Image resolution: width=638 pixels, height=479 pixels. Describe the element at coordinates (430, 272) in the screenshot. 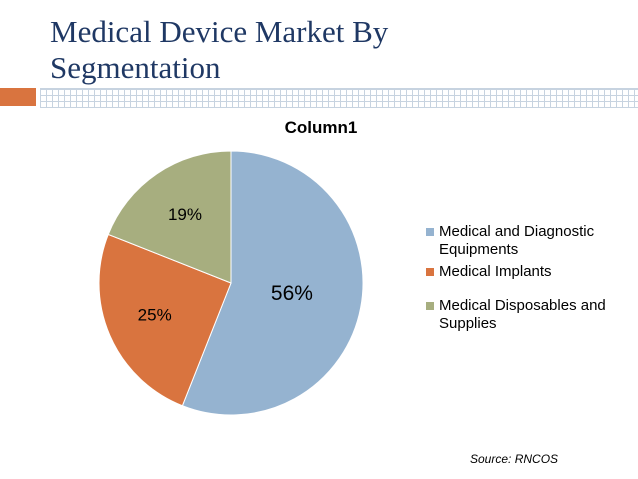

I see `legend-swatch-implants` at that location.